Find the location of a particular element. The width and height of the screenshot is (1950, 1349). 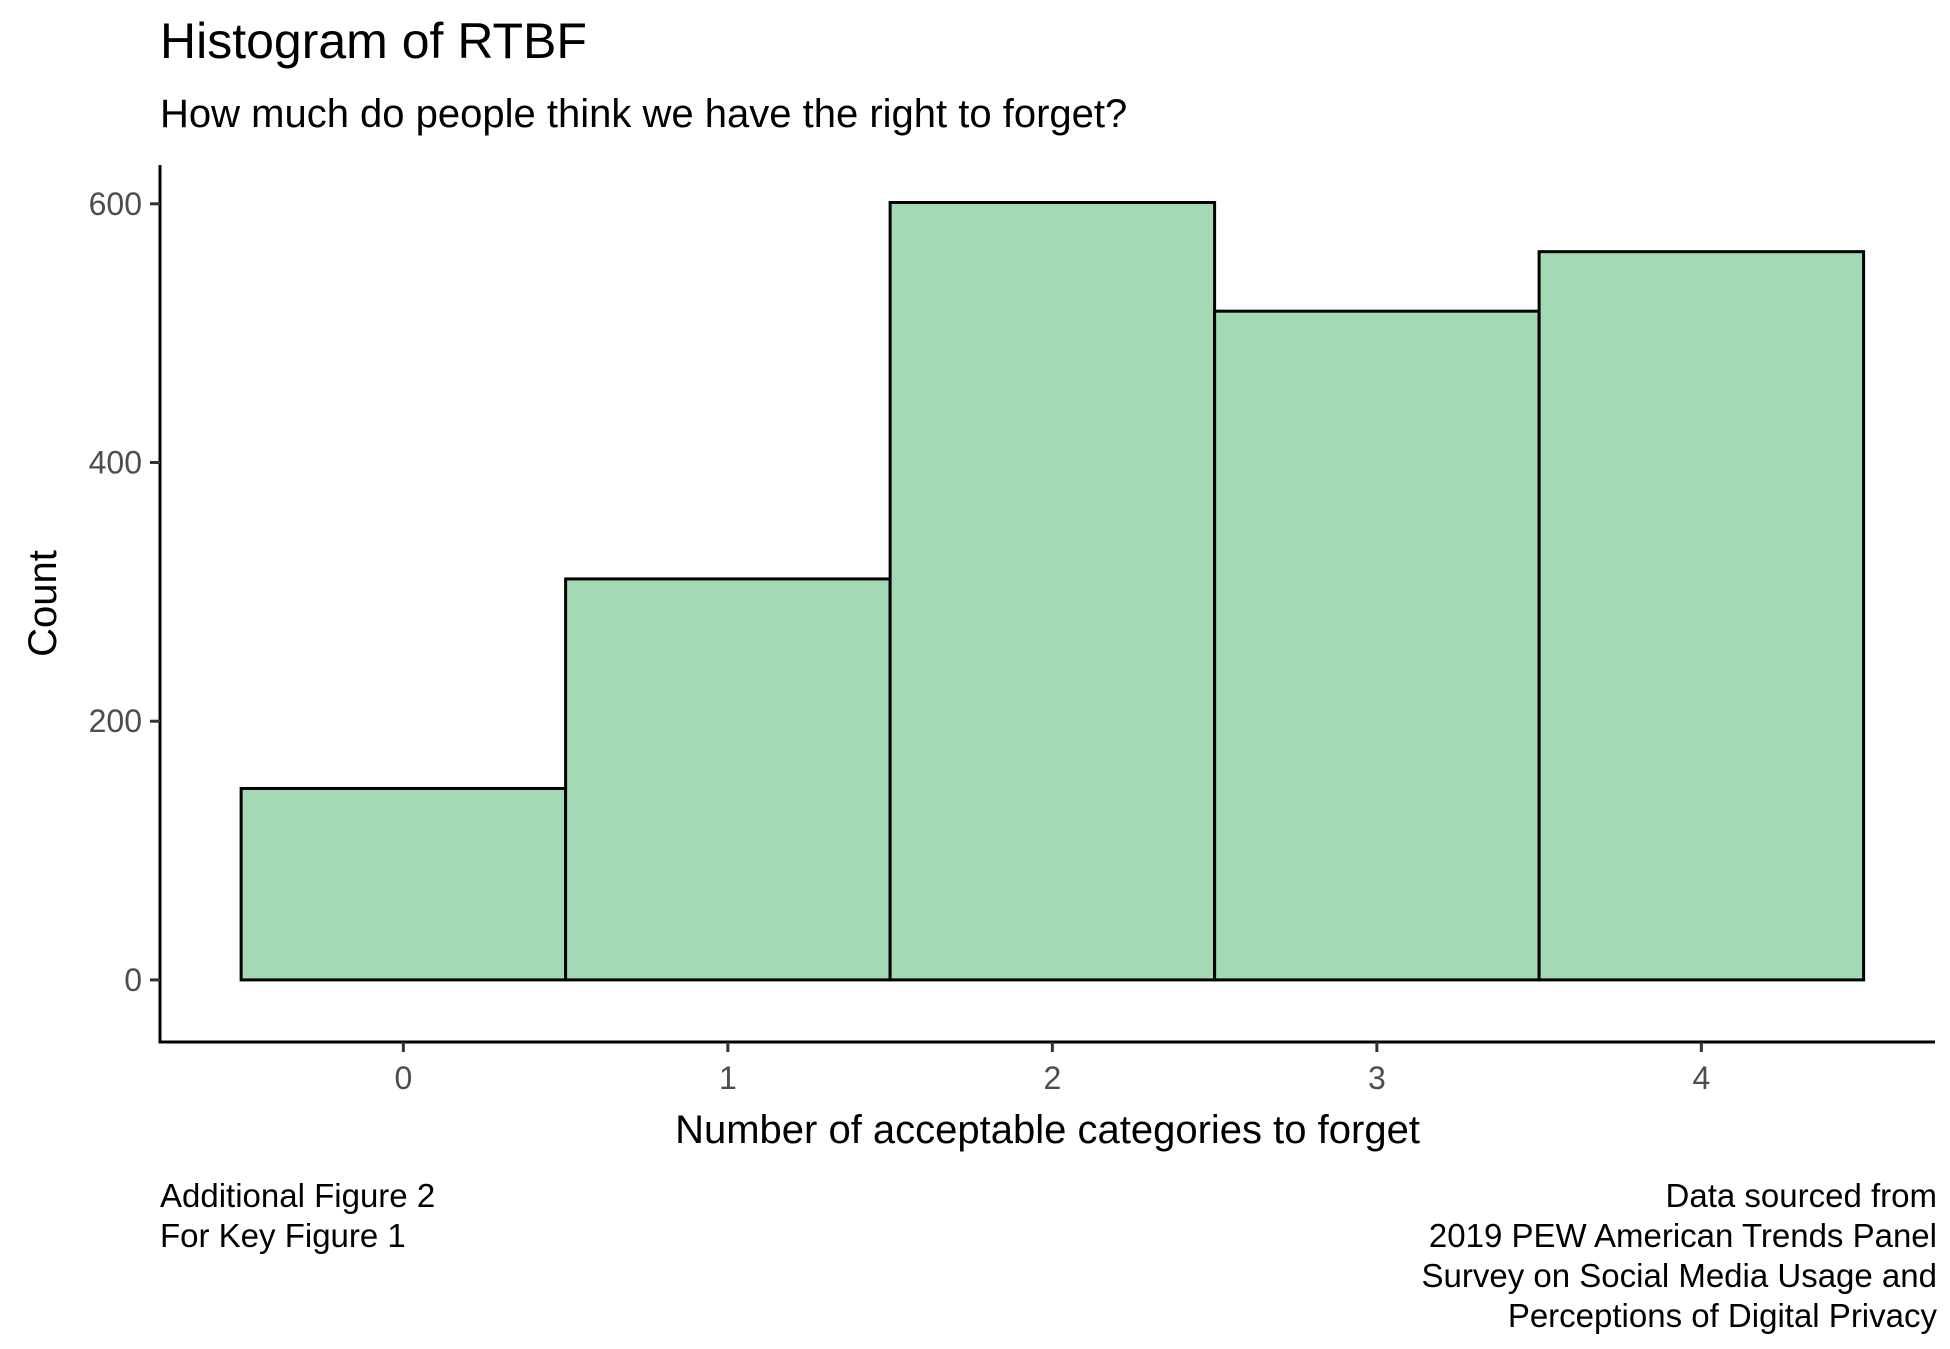

x-tick-label: 2 is located at coordinates (1052, 1078).